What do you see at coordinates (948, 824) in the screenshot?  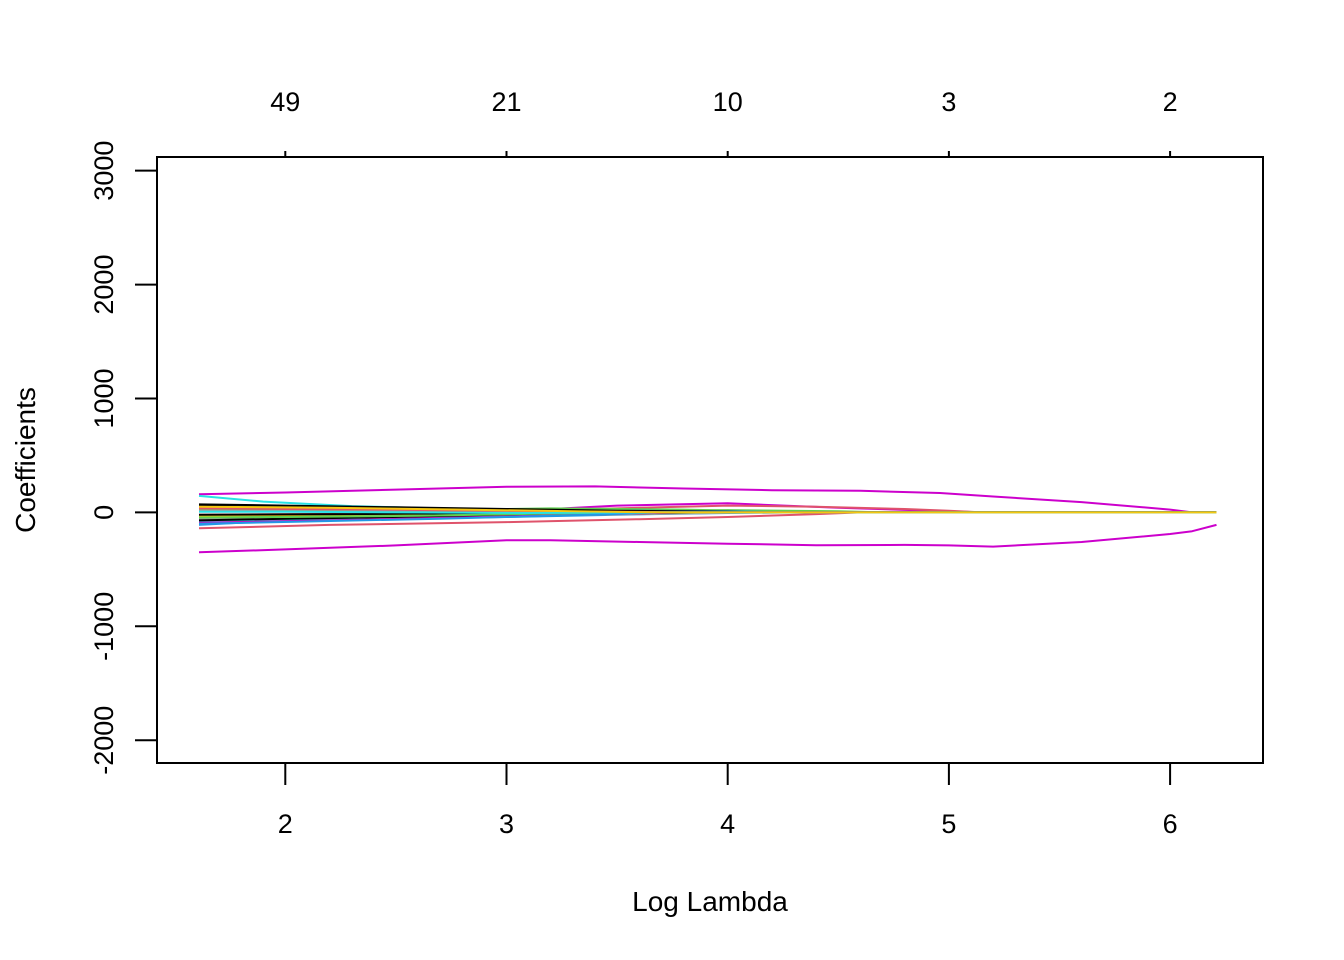 I see `x-tick-label: 5` at bounding box center [948, 824].